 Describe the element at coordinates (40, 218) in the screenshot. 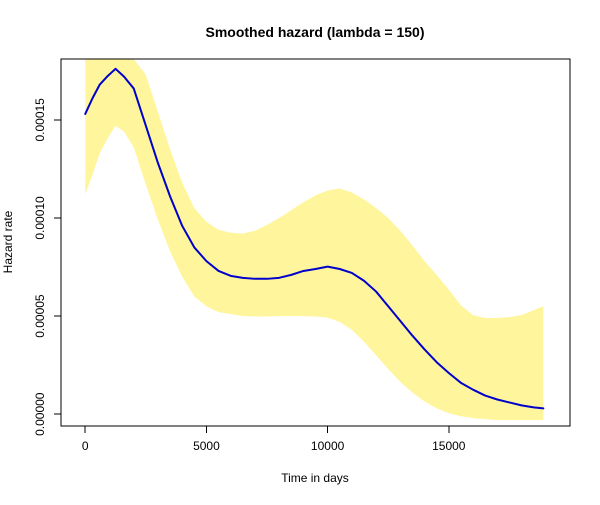

I see `y-tick-label: 0.00010` at that location.